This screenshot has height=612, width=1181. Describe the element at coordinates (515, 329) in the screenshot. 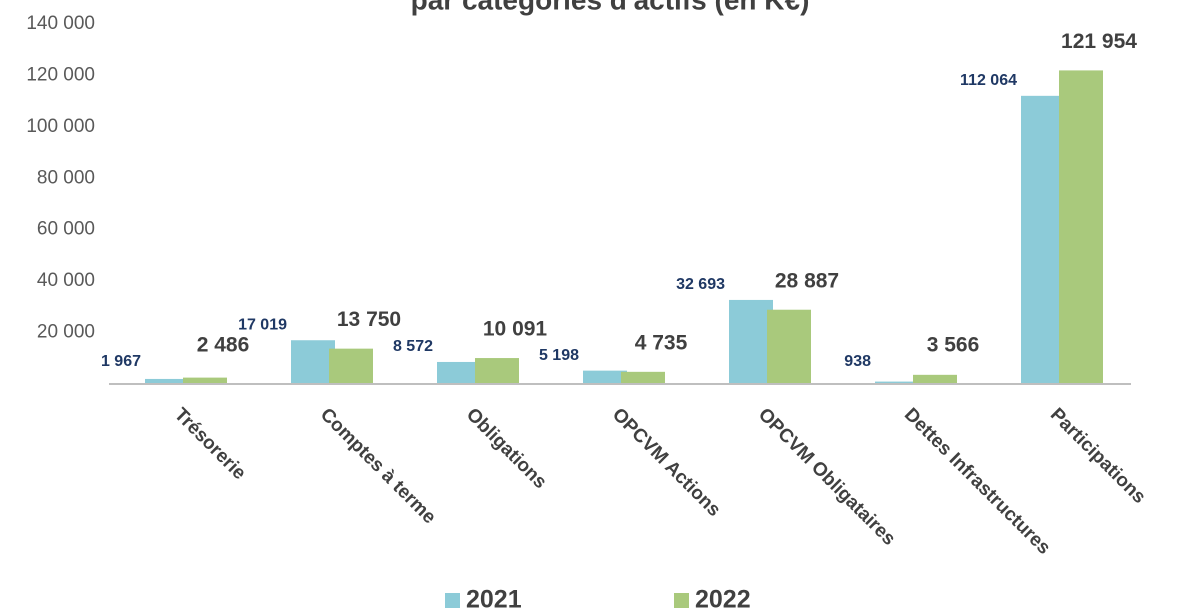

I see `value-label: 10 091` at that location.